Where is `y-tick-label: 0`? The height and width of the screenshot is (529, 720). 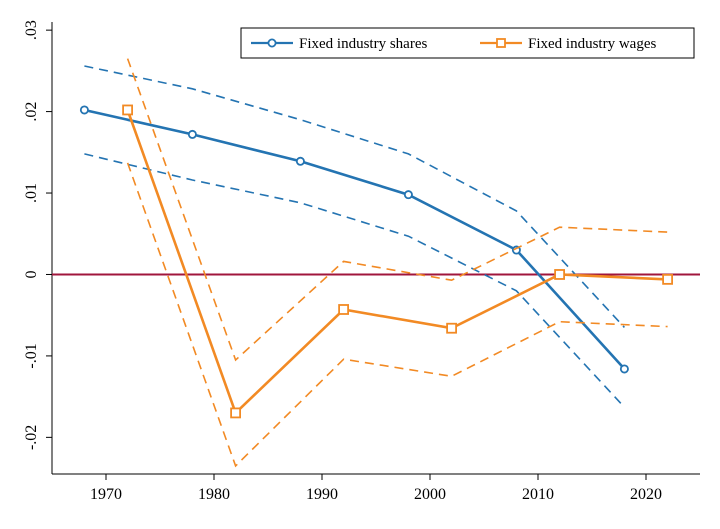
y-tick-label: 0 is located at coordinates (31, 274).